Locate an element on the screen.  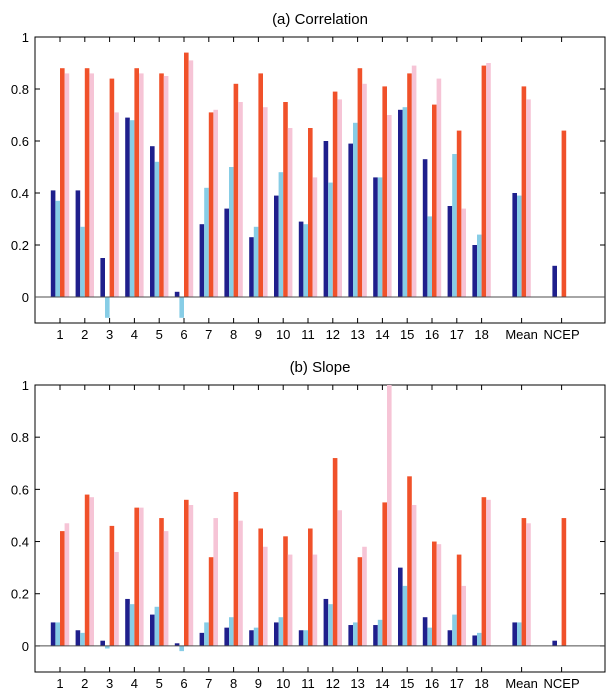
x-tick-label: 6 is located at coordinates (183, 683).